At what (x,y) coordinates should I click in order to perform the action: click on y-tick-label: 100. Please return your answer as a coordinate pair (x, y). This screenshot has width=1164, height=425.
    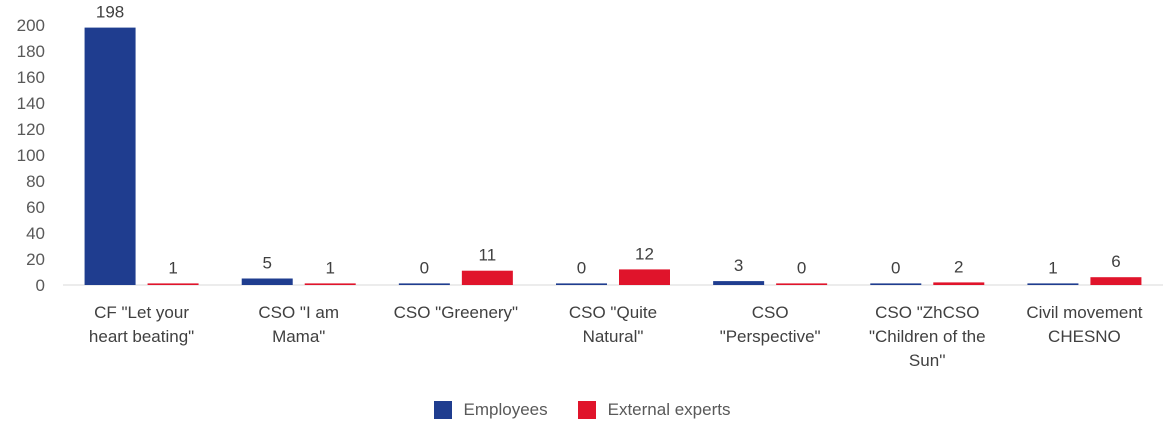
    Looking at the image, I should click on (31, 155).